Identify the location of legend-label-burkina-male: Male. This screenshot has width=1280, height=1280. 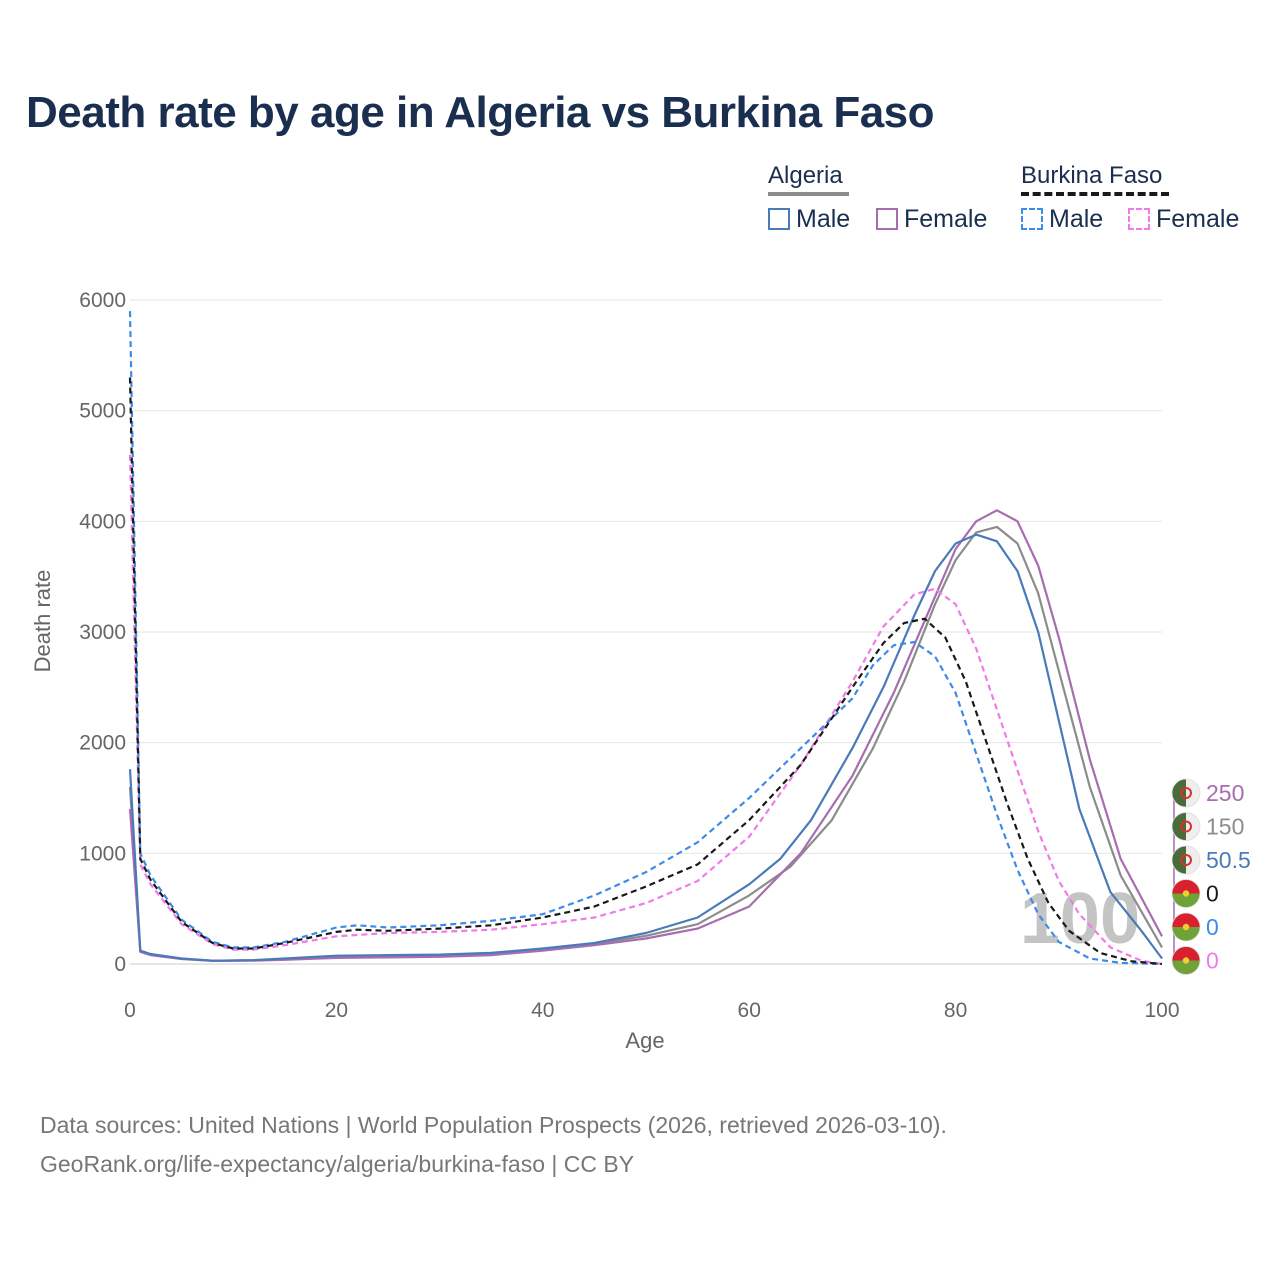
(1076, 218).